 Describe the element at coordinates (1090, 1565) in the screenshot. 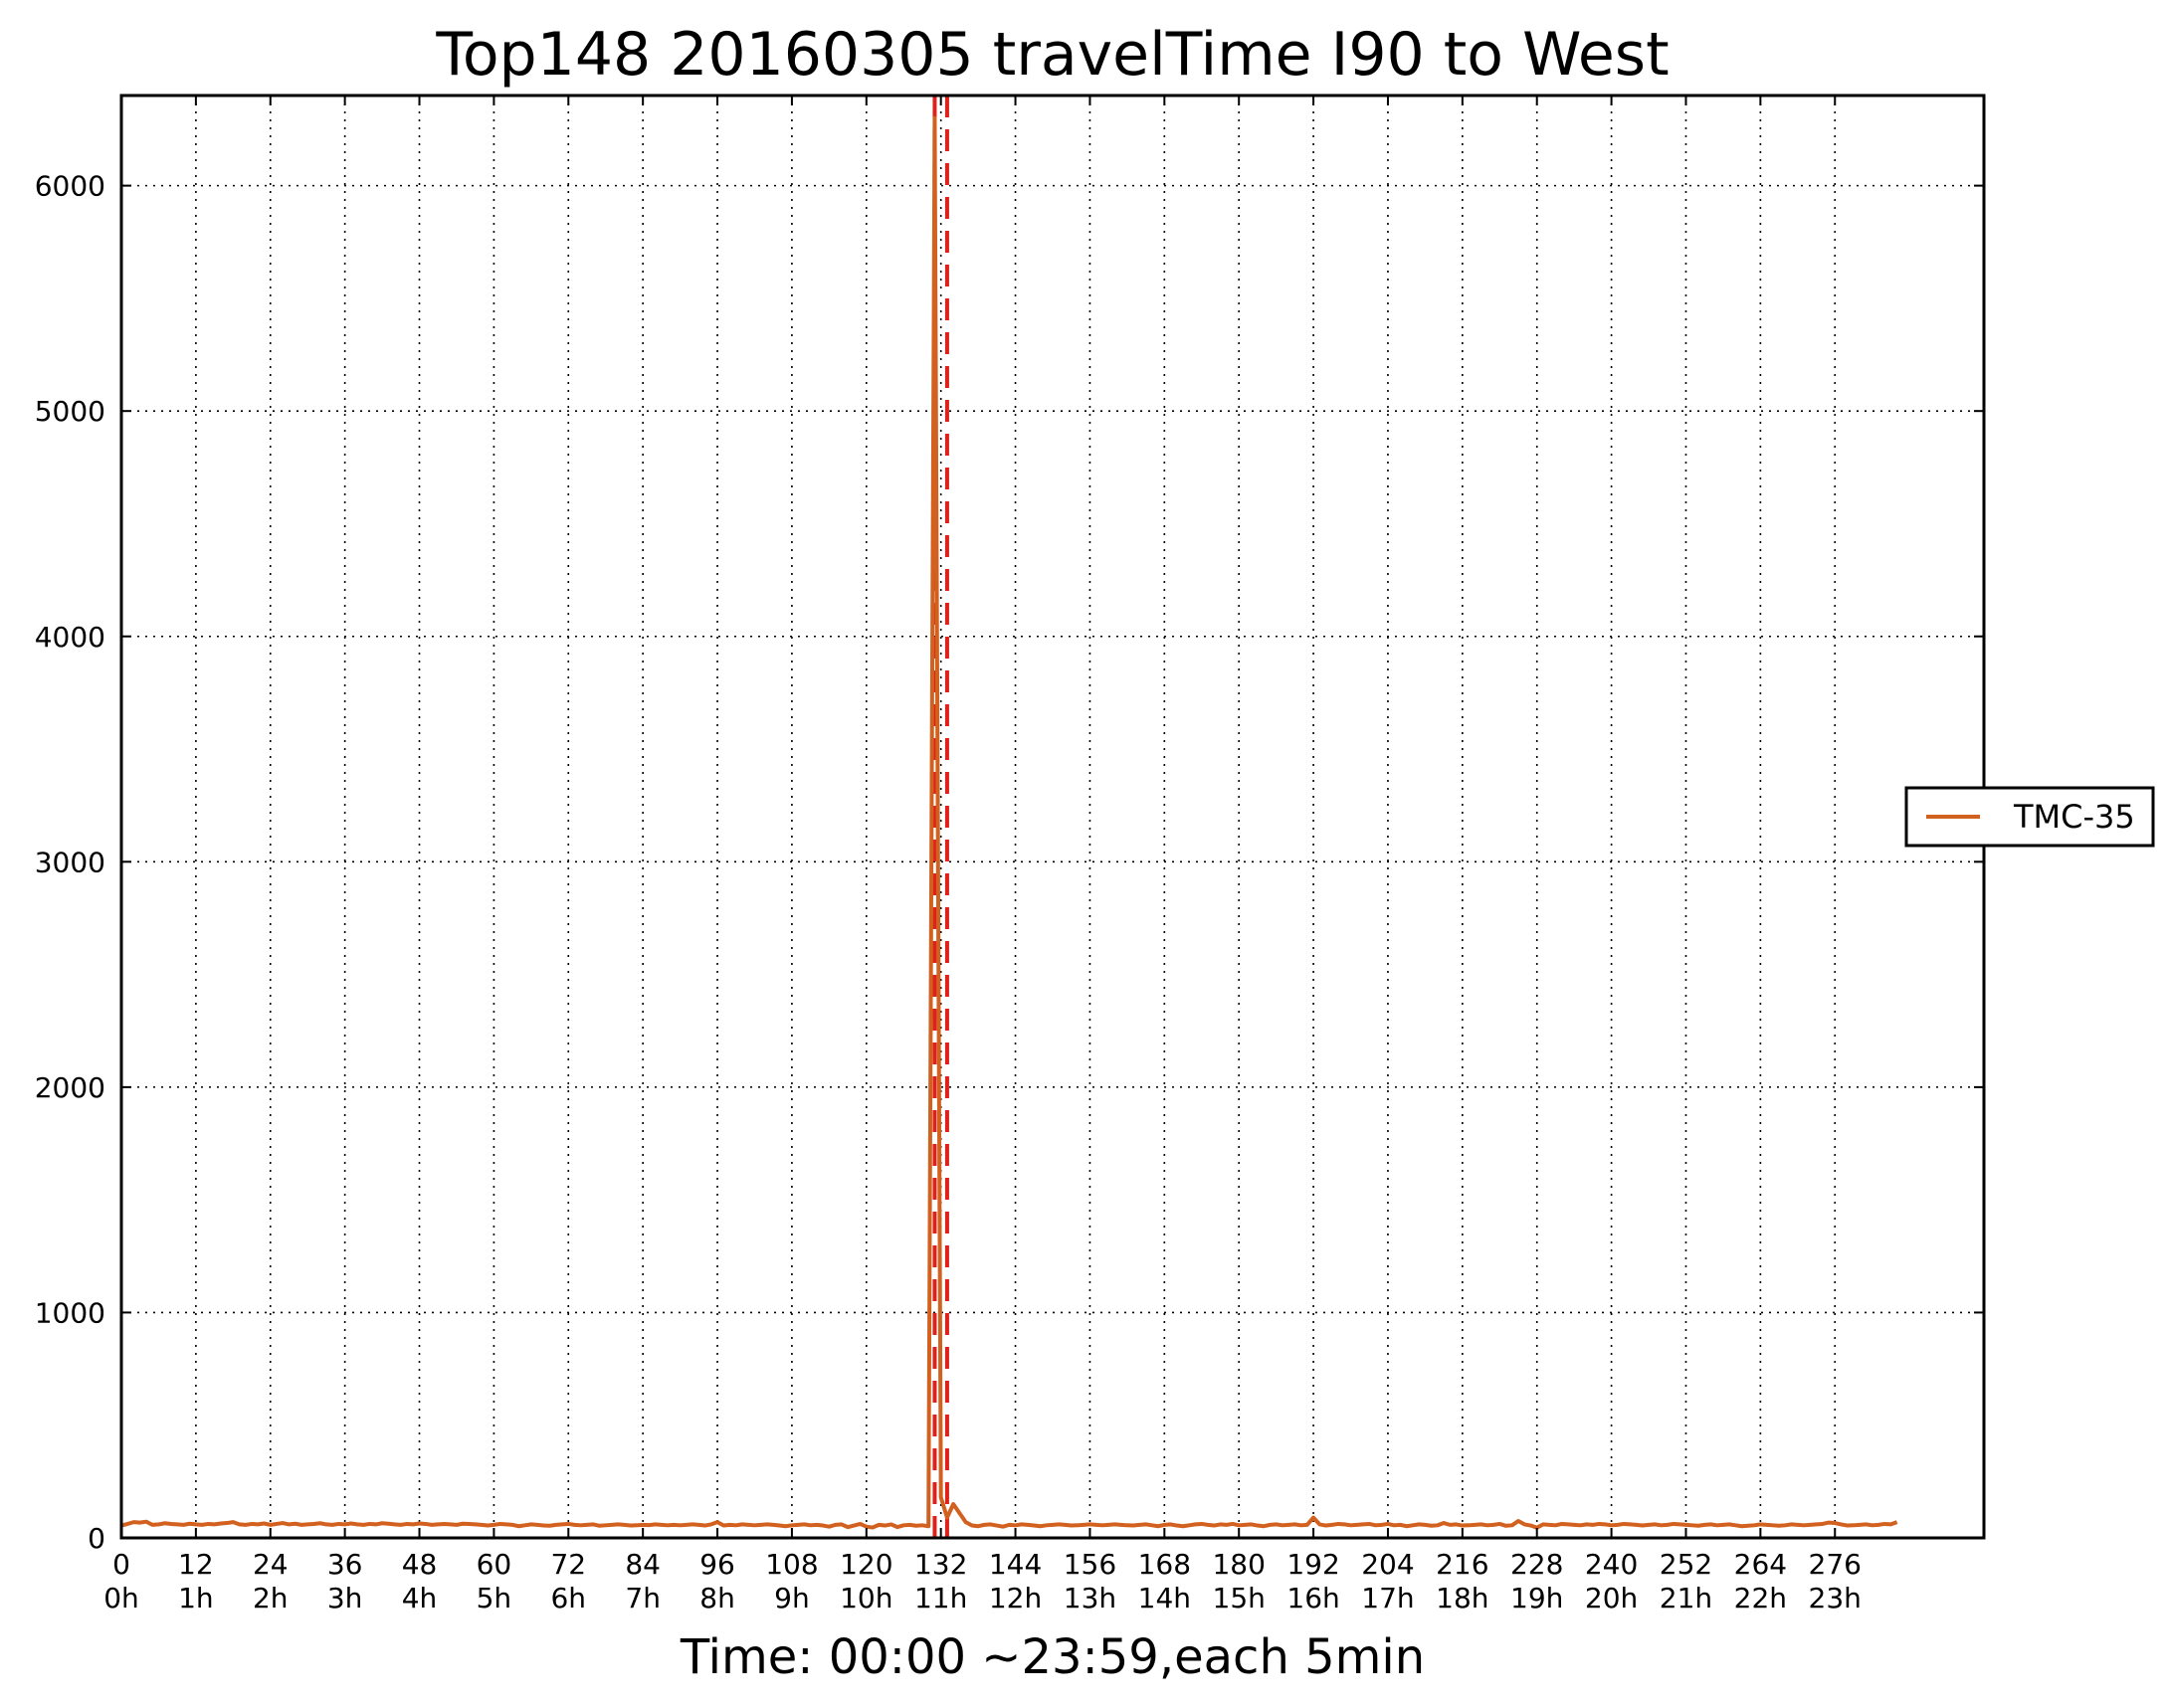

I see `x-tick-label: 156` at that location.